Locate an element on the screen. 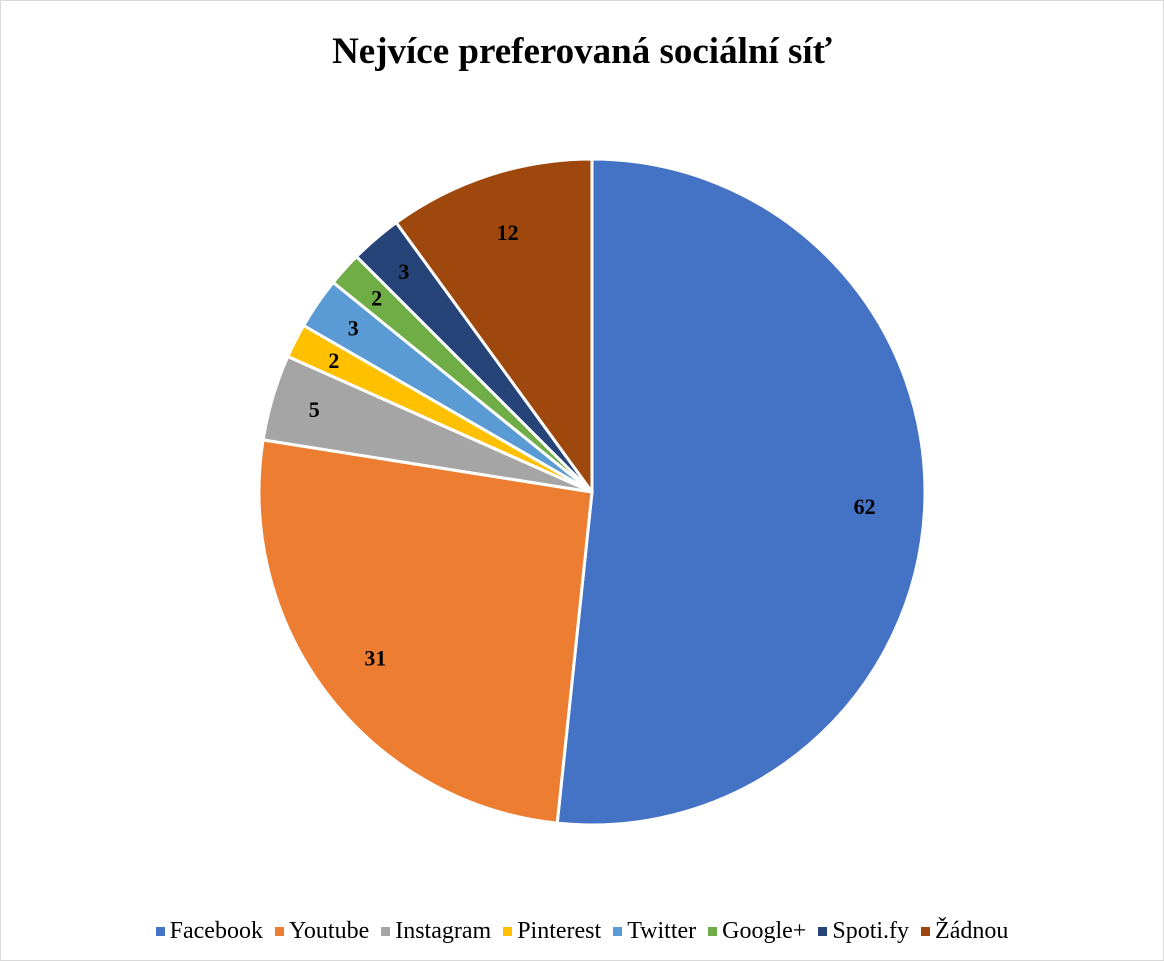 The height and width of the screenshot is (961, 1164). legend-item: Spoti.fy is located at coordinates (863, 931).